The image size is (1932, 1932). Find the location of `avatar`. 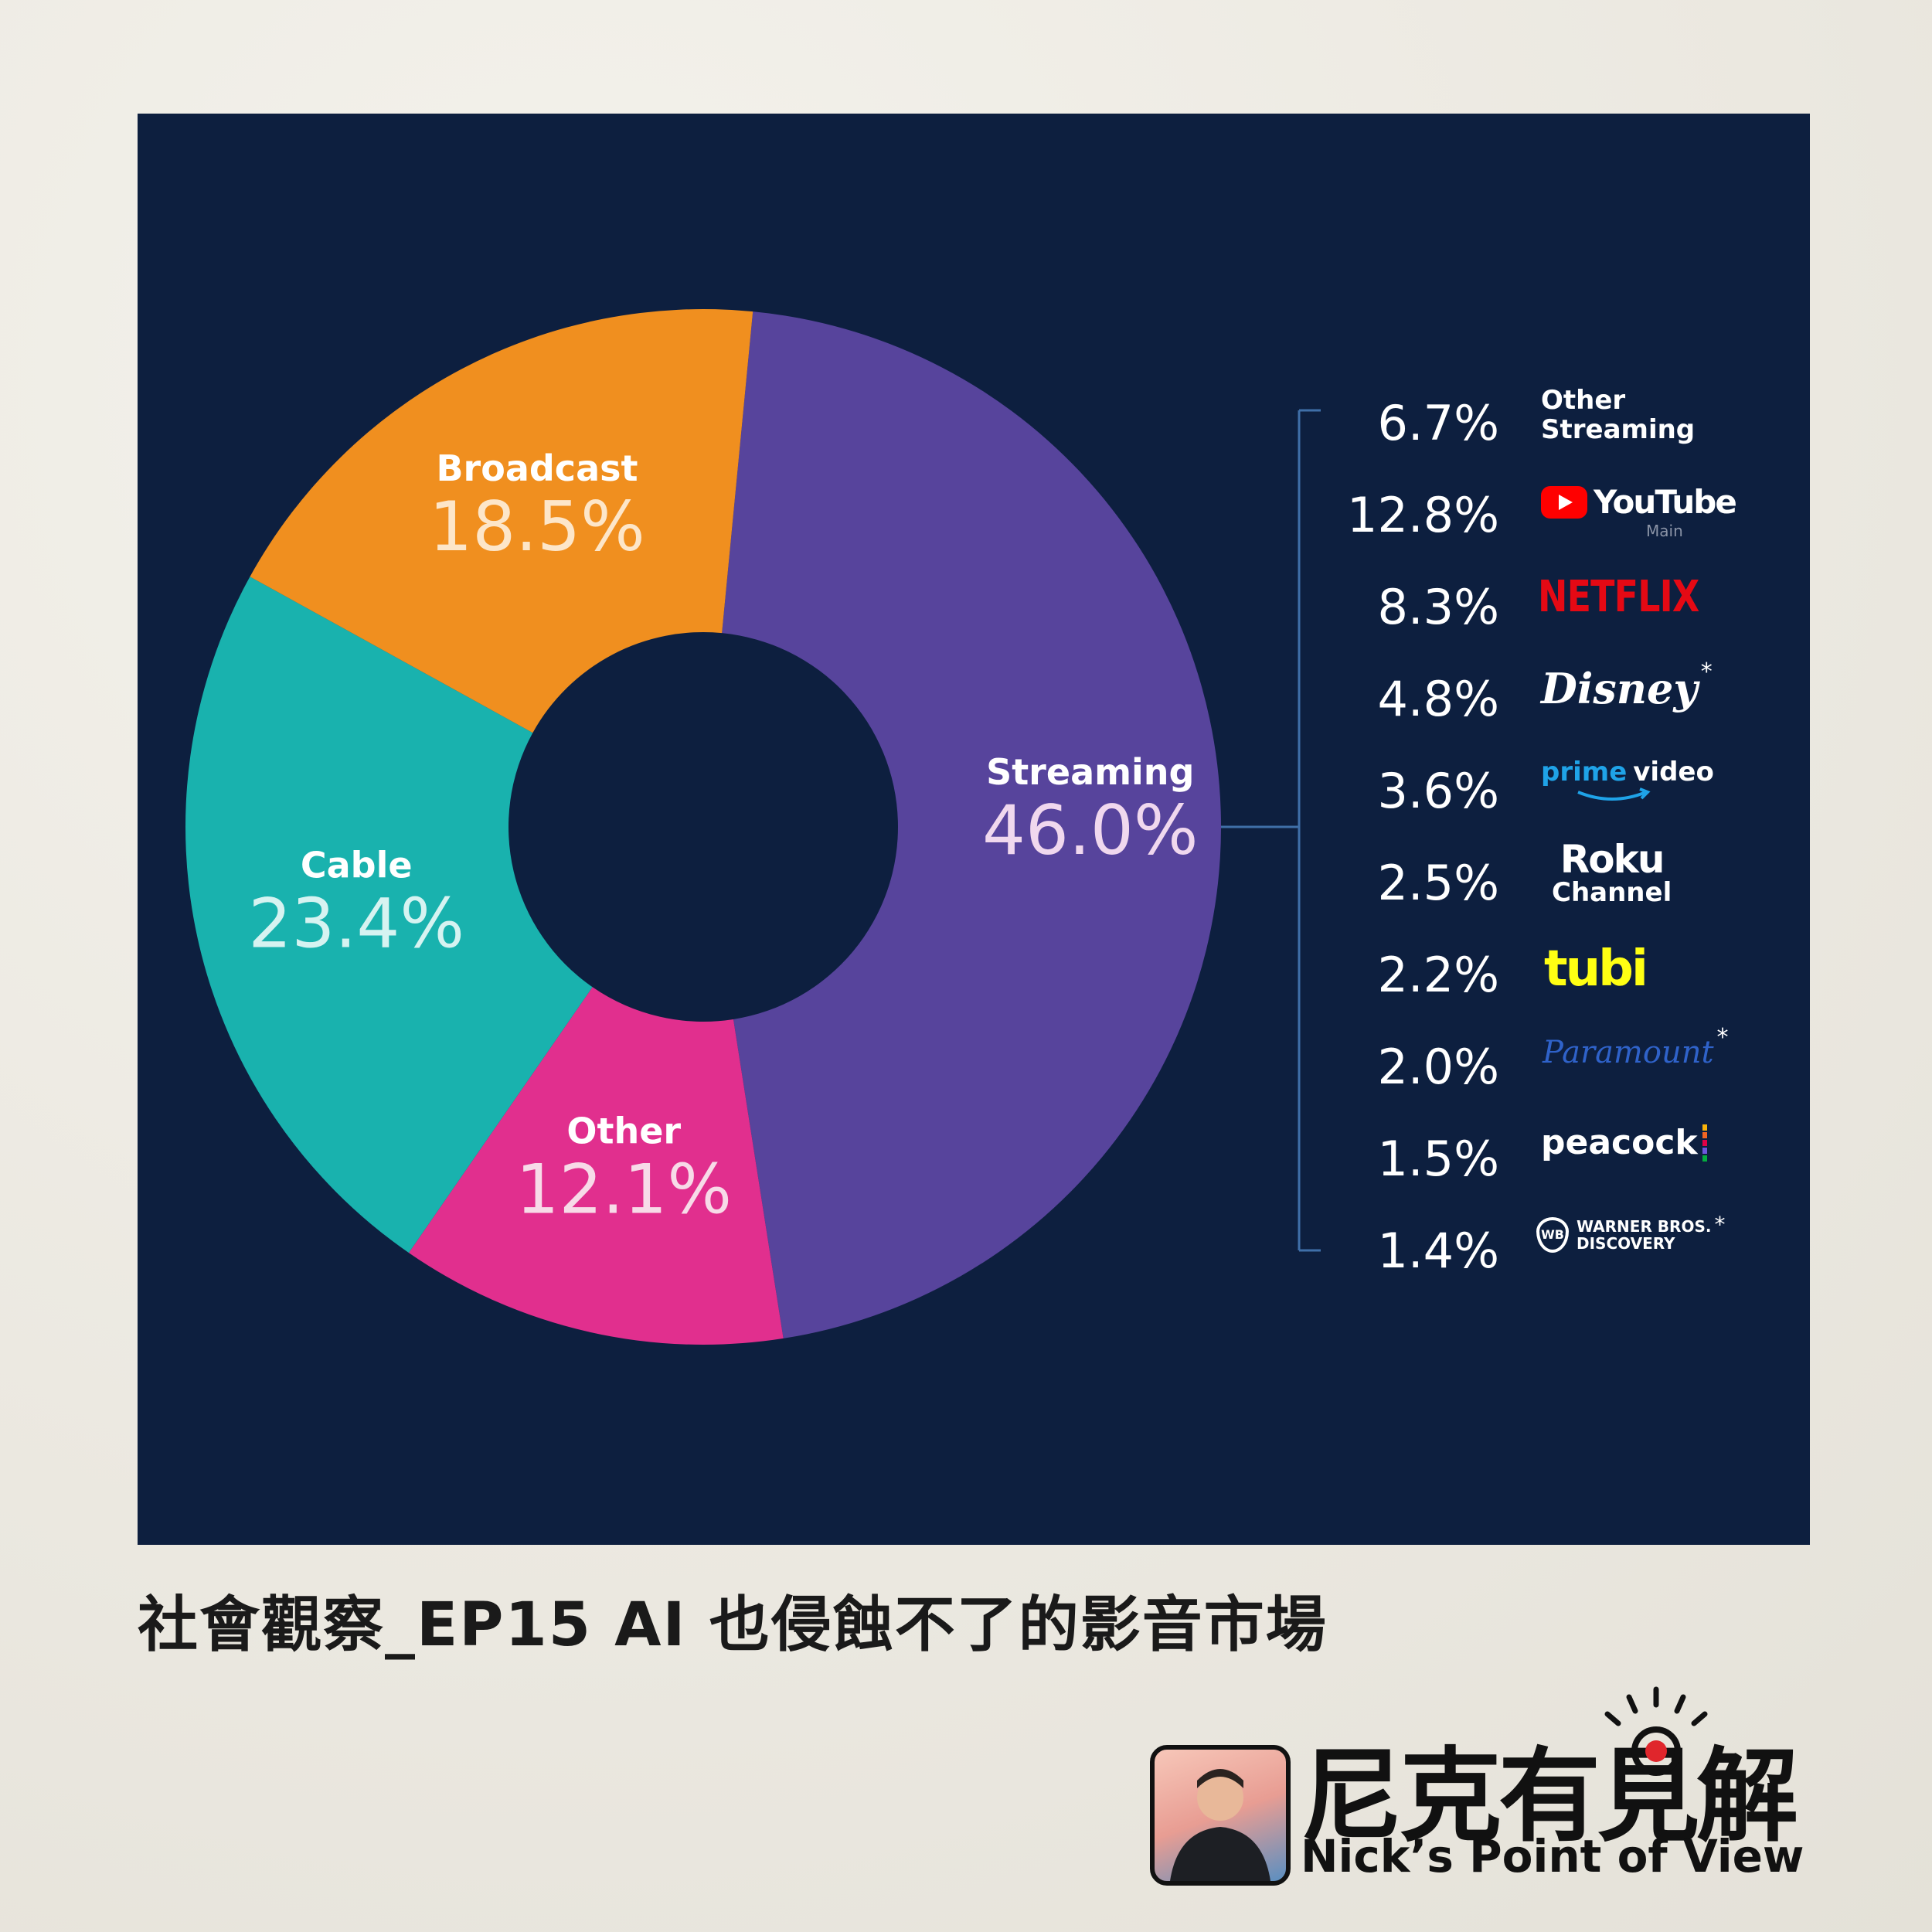

avatar is located at coordinates (1220, 1815).